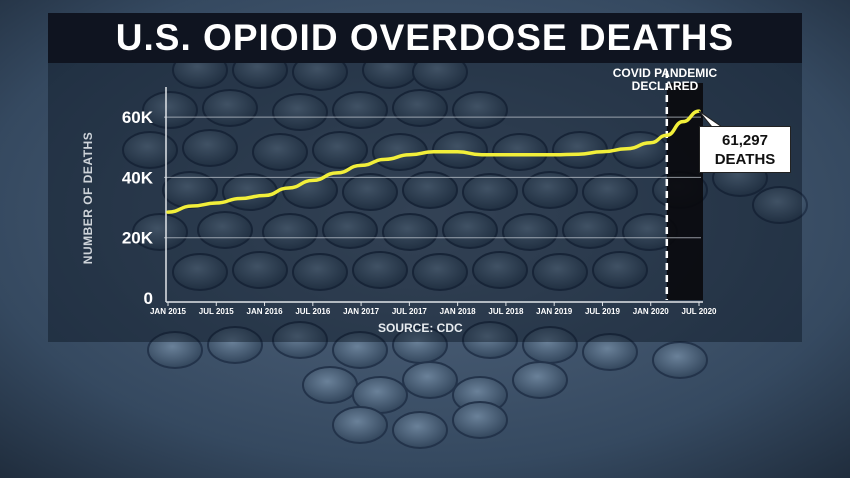  I want to click on y-tick-label: 0, so click(148, 298).